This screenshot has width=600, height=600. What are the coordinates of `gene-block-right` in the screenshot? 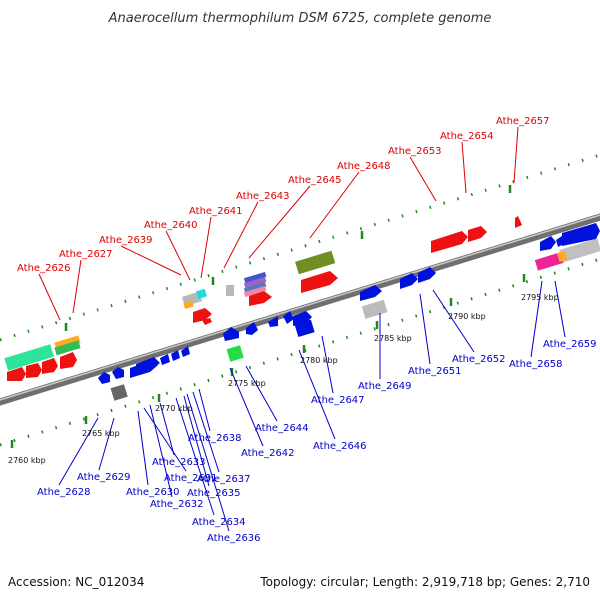 It's located at (515, 243).